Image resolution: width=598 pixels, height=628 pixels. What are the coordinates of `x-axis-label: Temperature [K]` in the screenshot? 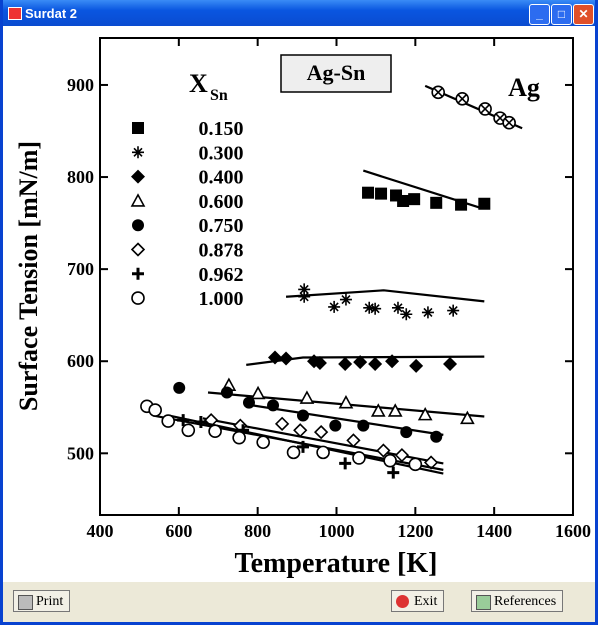 It's located at (336, 563).